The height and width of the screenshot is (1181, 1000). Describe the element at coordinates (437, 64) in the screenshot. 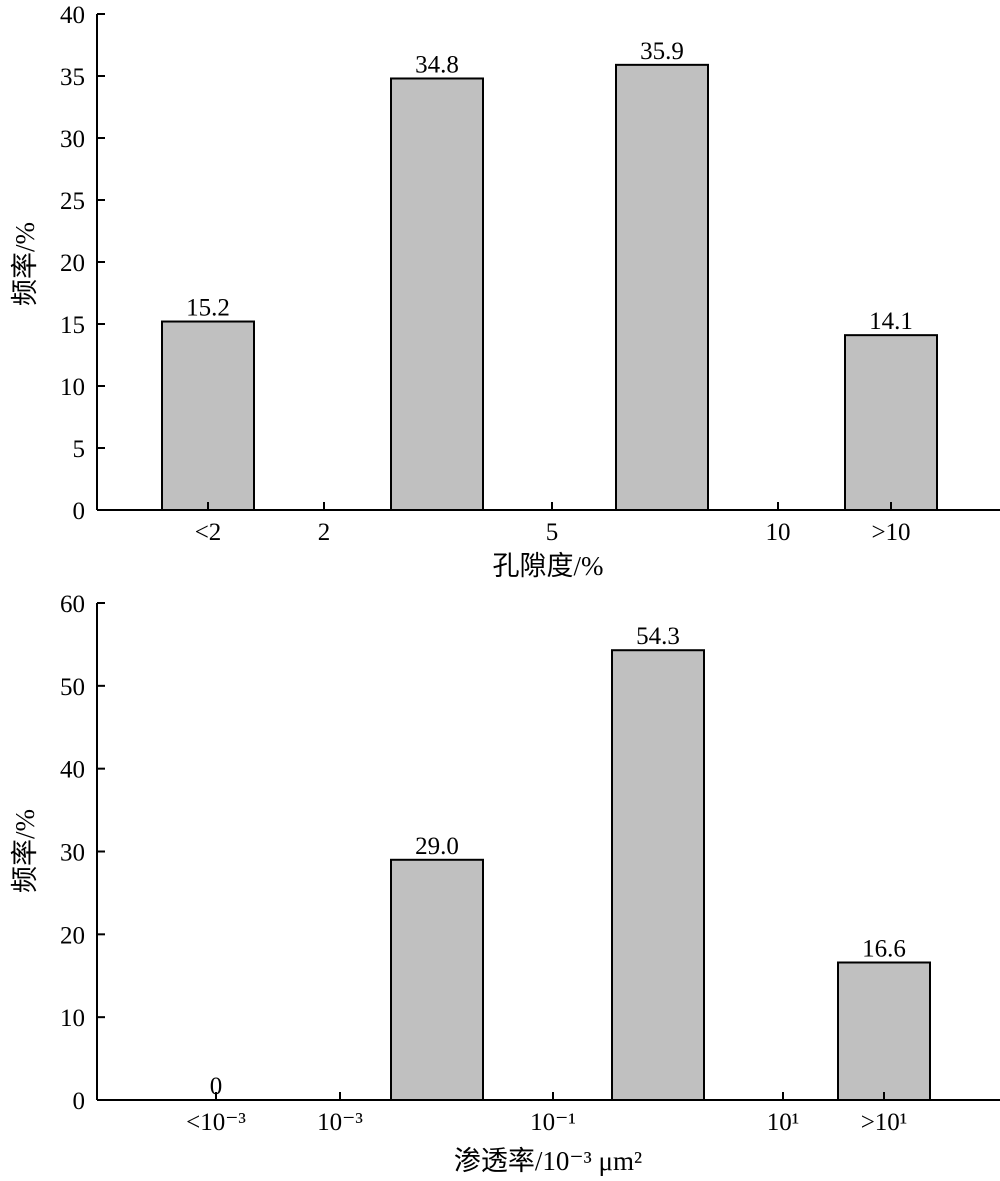

I see `bar-value-label: 34.8` at that location.